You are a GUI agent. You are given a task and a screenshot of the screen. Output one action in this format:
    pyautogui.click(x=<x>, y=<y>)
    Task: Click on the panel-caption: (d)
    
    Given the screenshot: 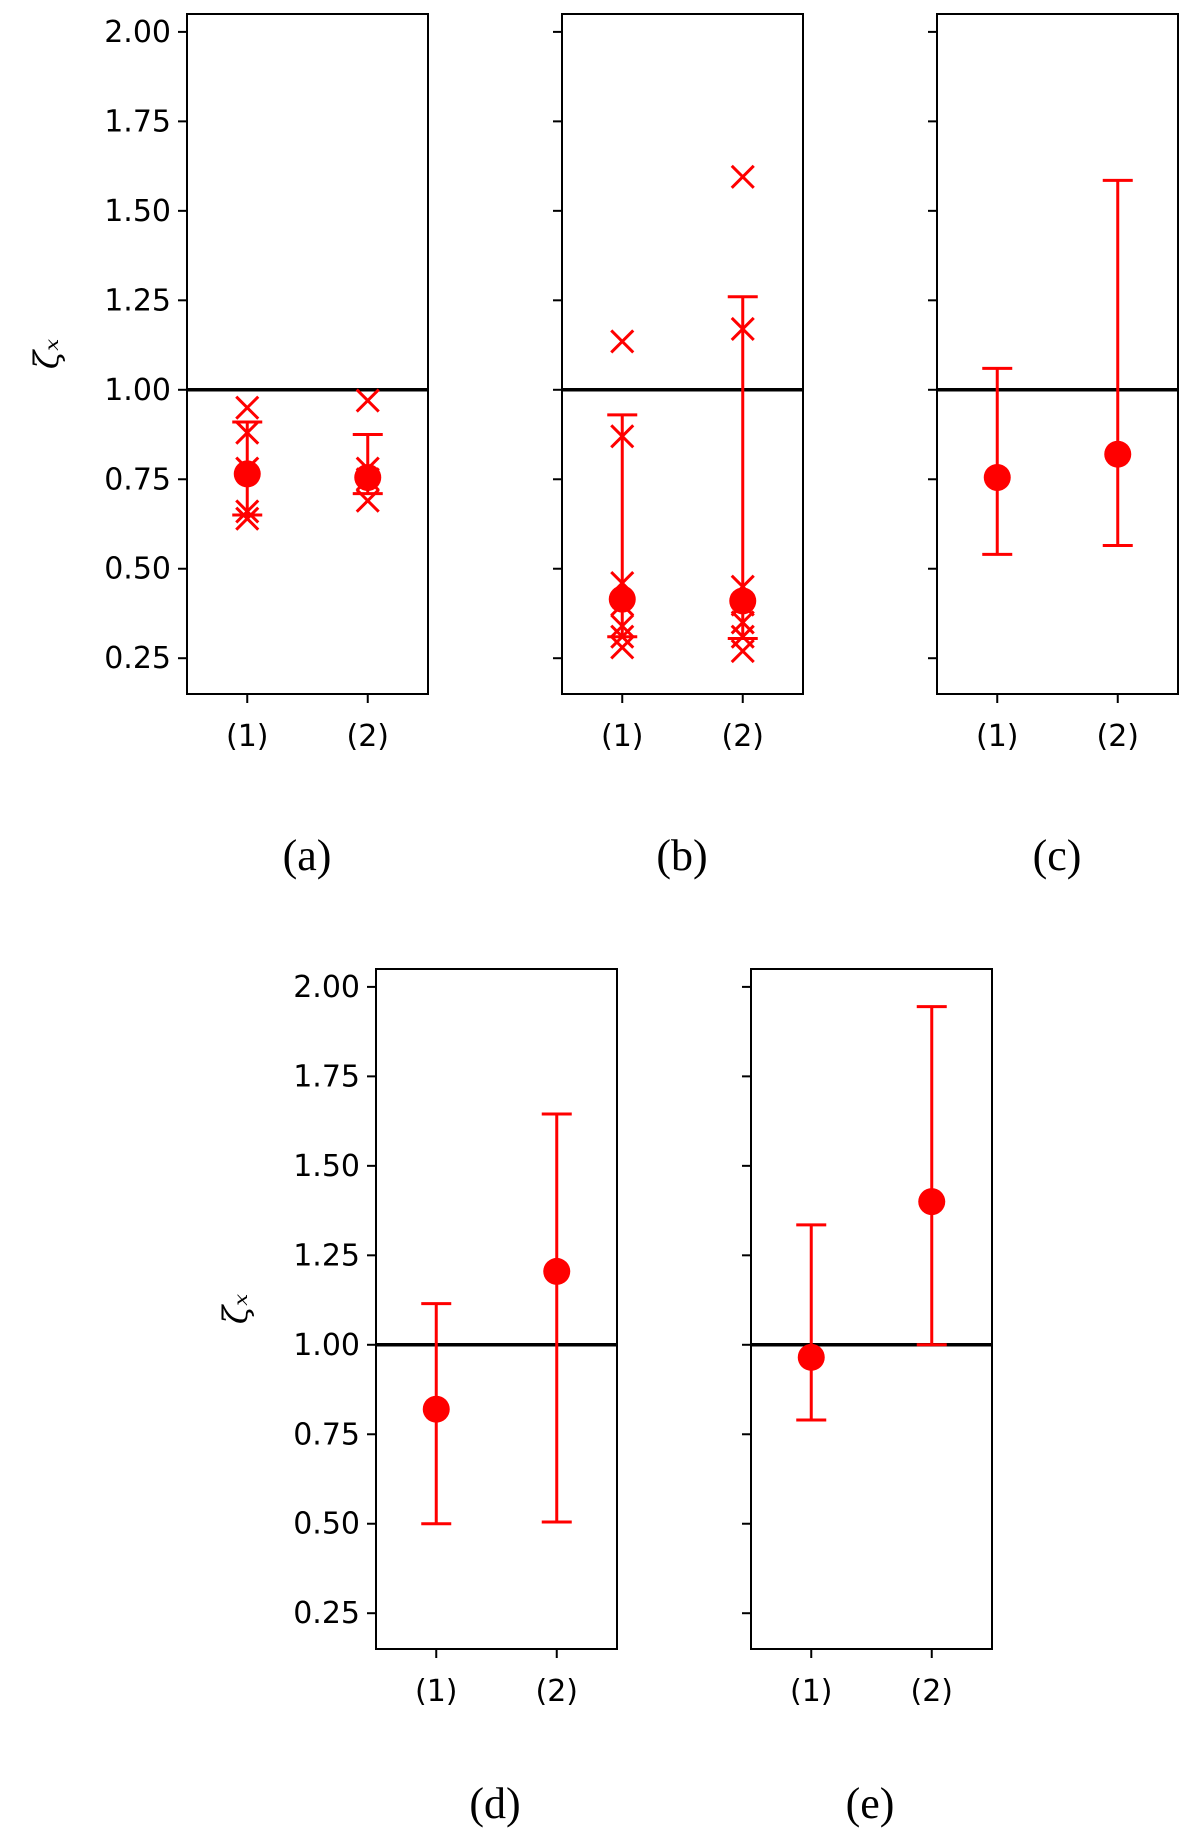 What is the action you would take?
    pyautogui.click(x=494, y=1803)
    